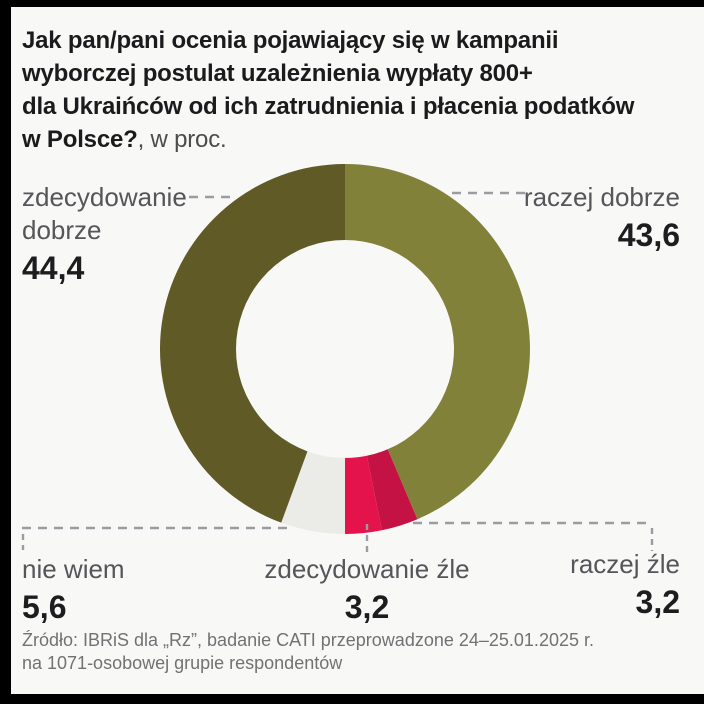 The image size is (704, 704). What do you see at coordinates (367, 569) in the screenshot?
I see `callout-label: zdecydowanie źle` at bounding box center [367, 569].